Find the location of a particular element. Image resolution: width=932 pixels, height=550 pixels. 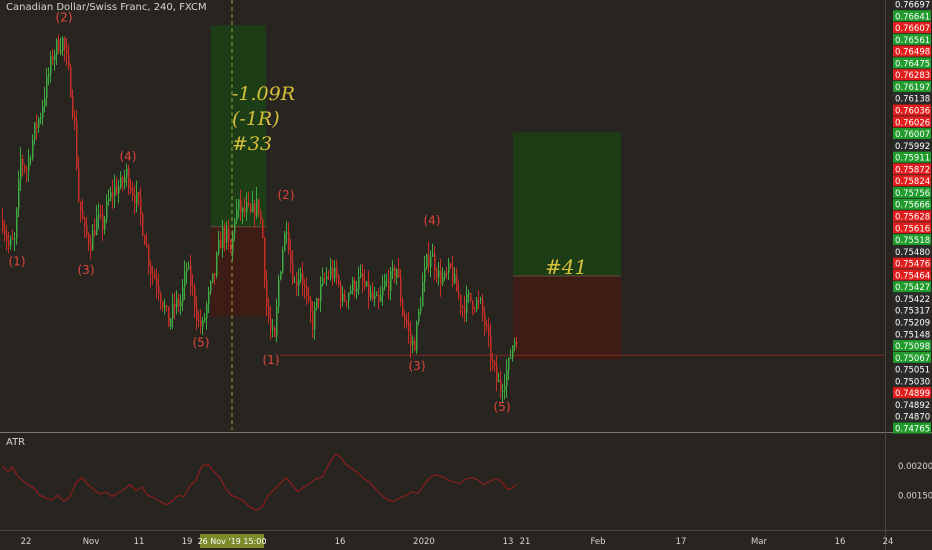

price-tag-label: 0.75098 is located at coordinates (912, 347).